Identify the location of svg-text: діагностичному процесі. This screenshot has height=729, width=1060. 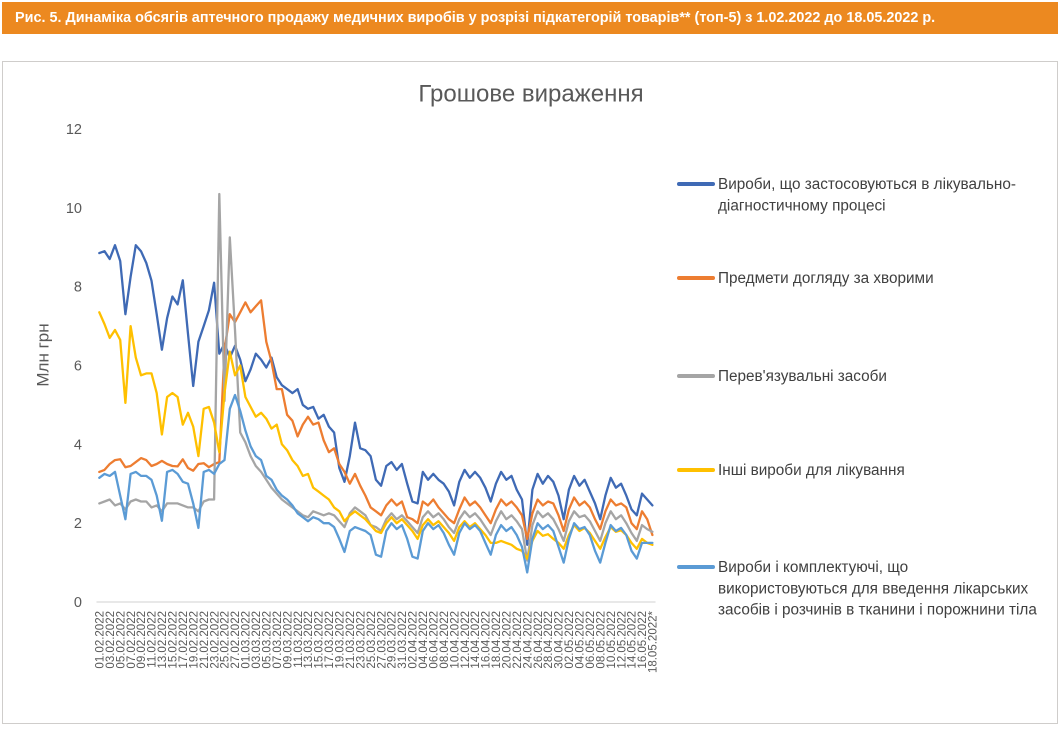
(802, 205).